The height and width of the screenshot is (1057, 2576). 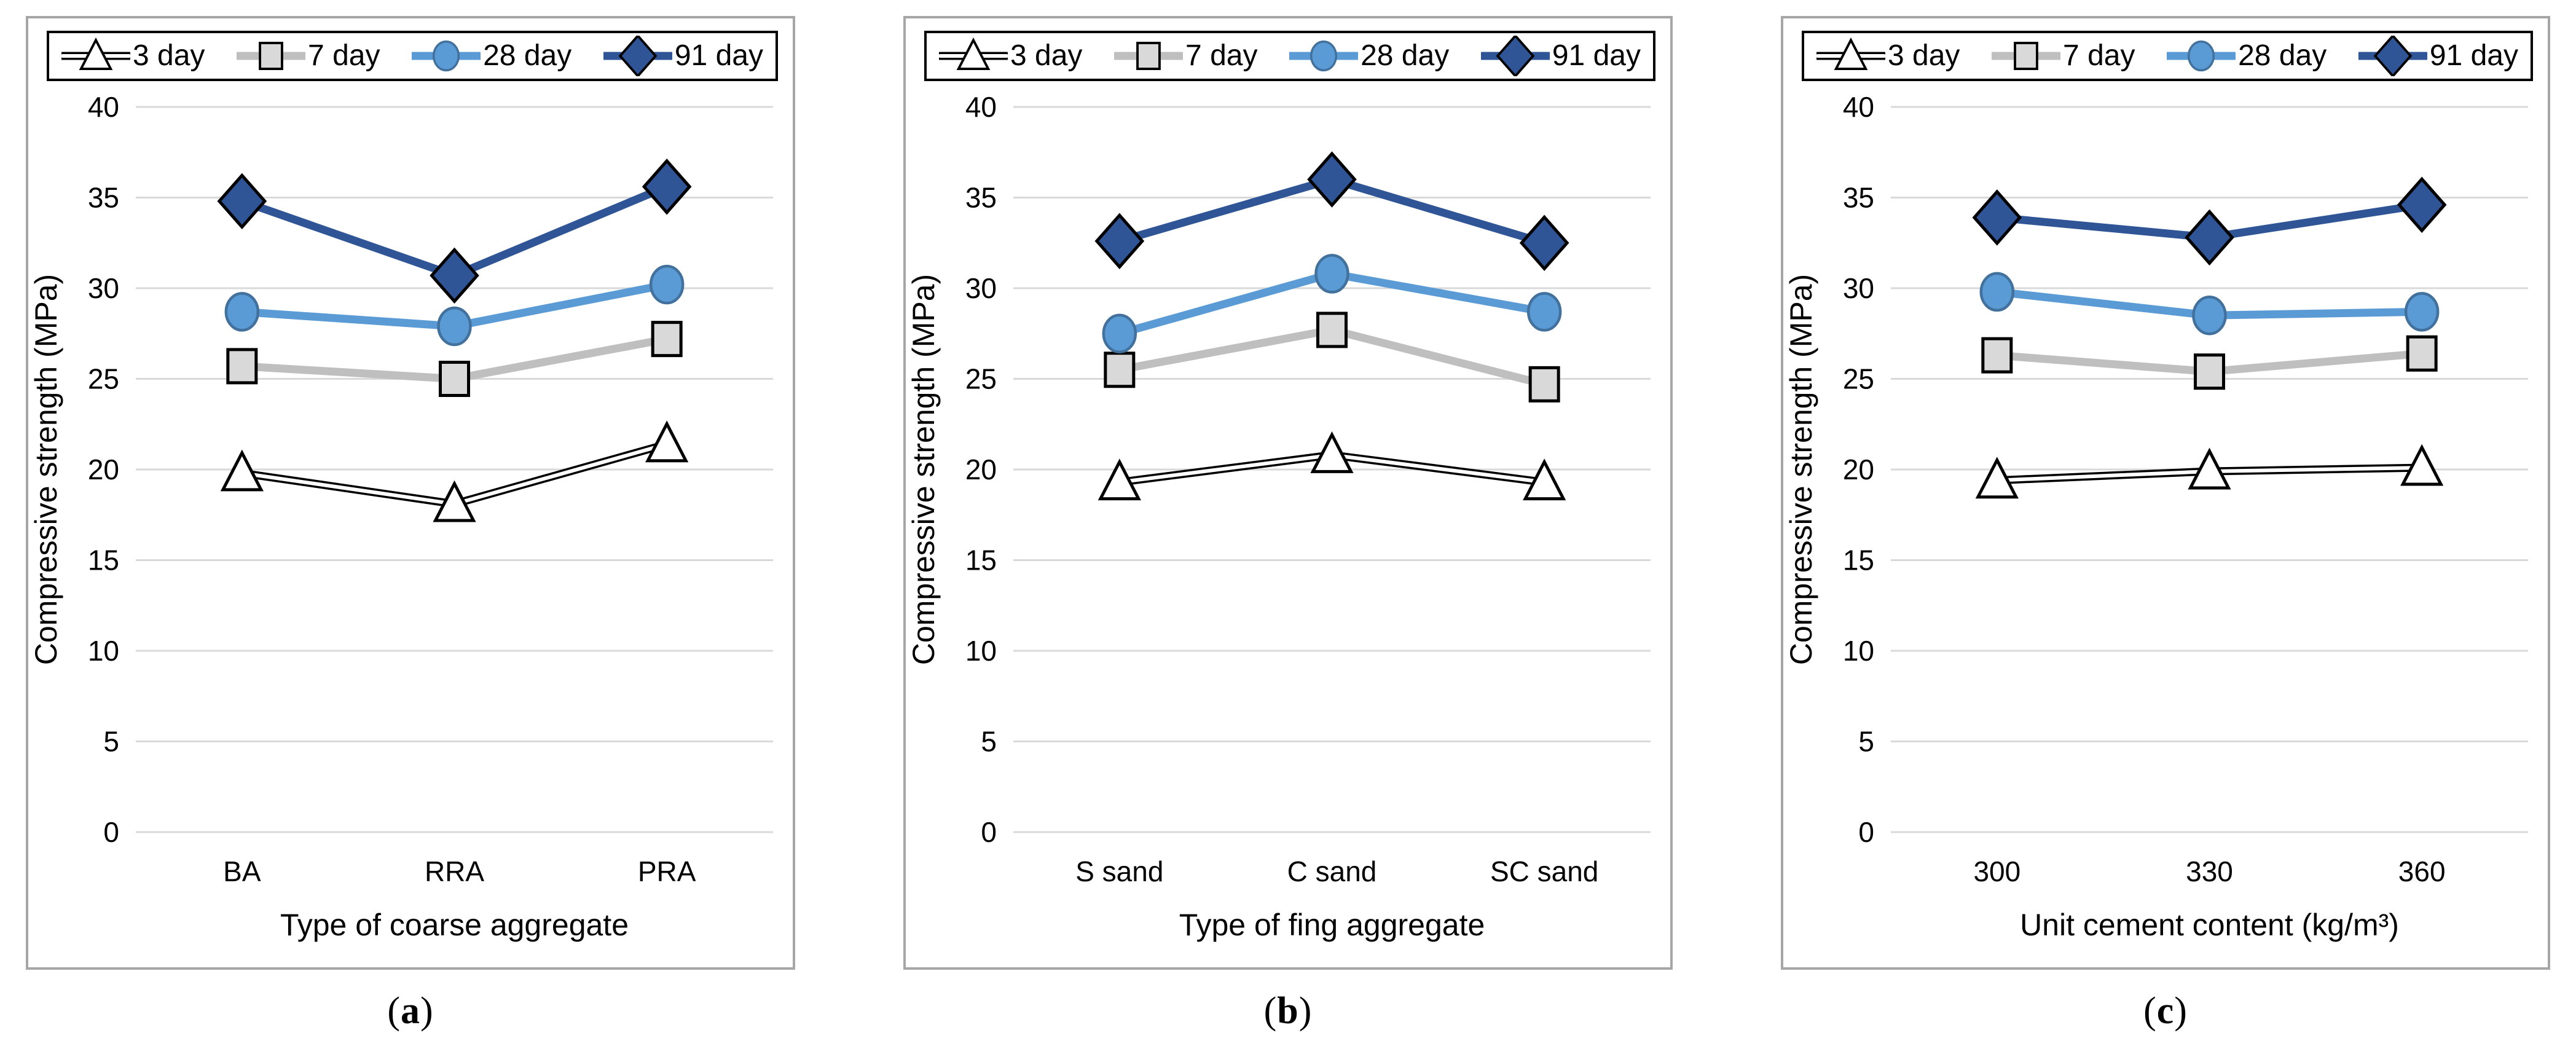 What do you see at coordinates (454, 925) in the screenshot?
I see `x-axis-title: Type of coarse aggregate` at bounding box center [454, 925].